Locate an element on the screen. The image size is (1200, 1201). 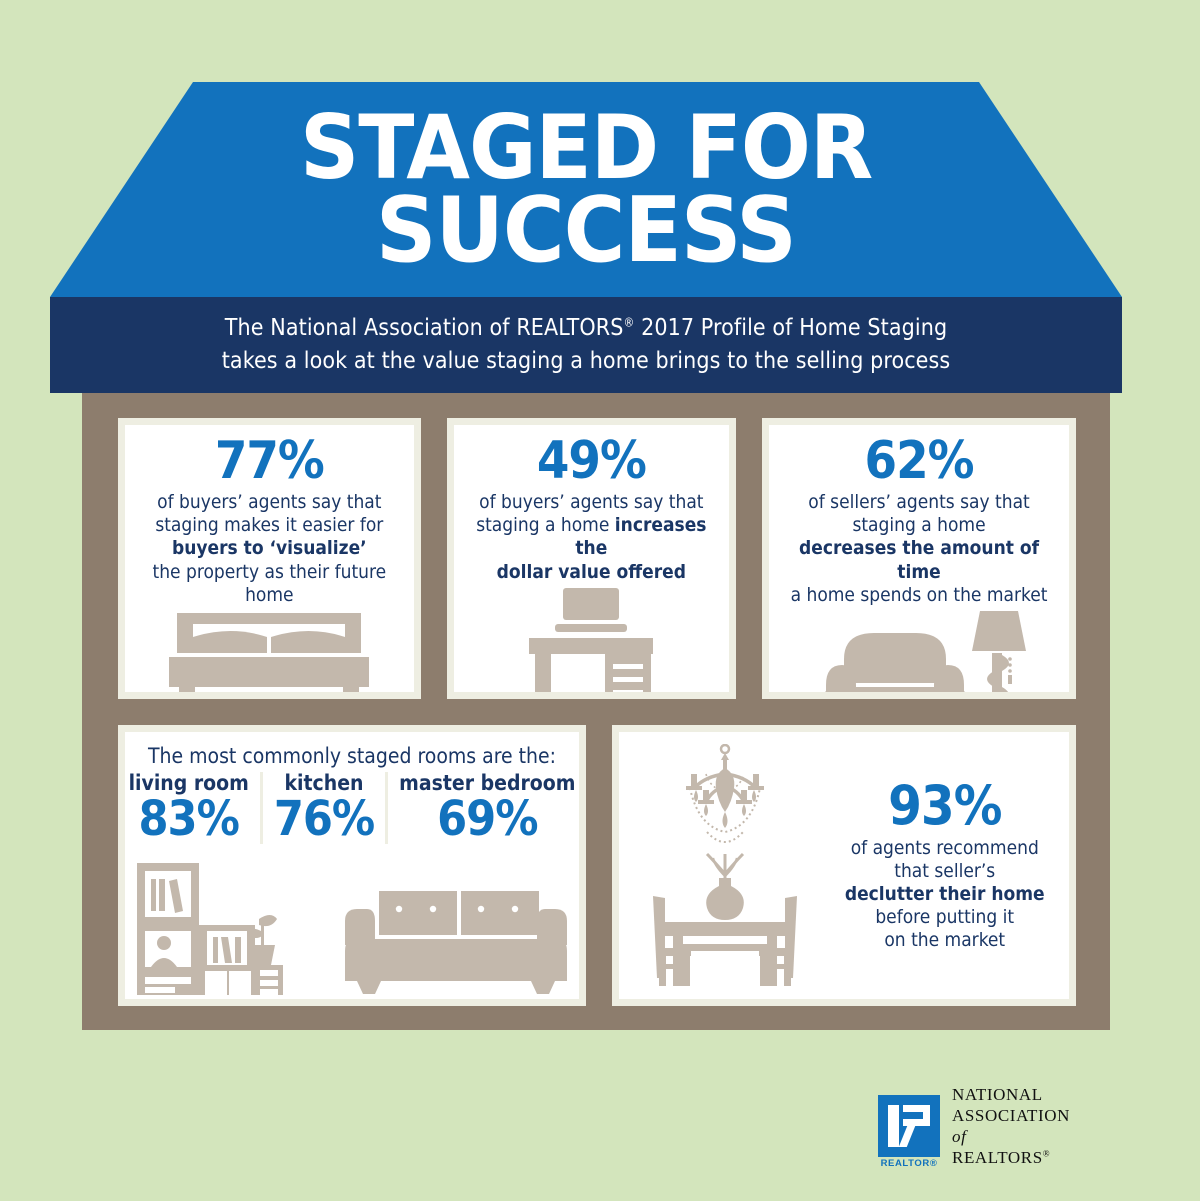
room-percent-master-bedroom: 69% is located at coordinates (487, 819).